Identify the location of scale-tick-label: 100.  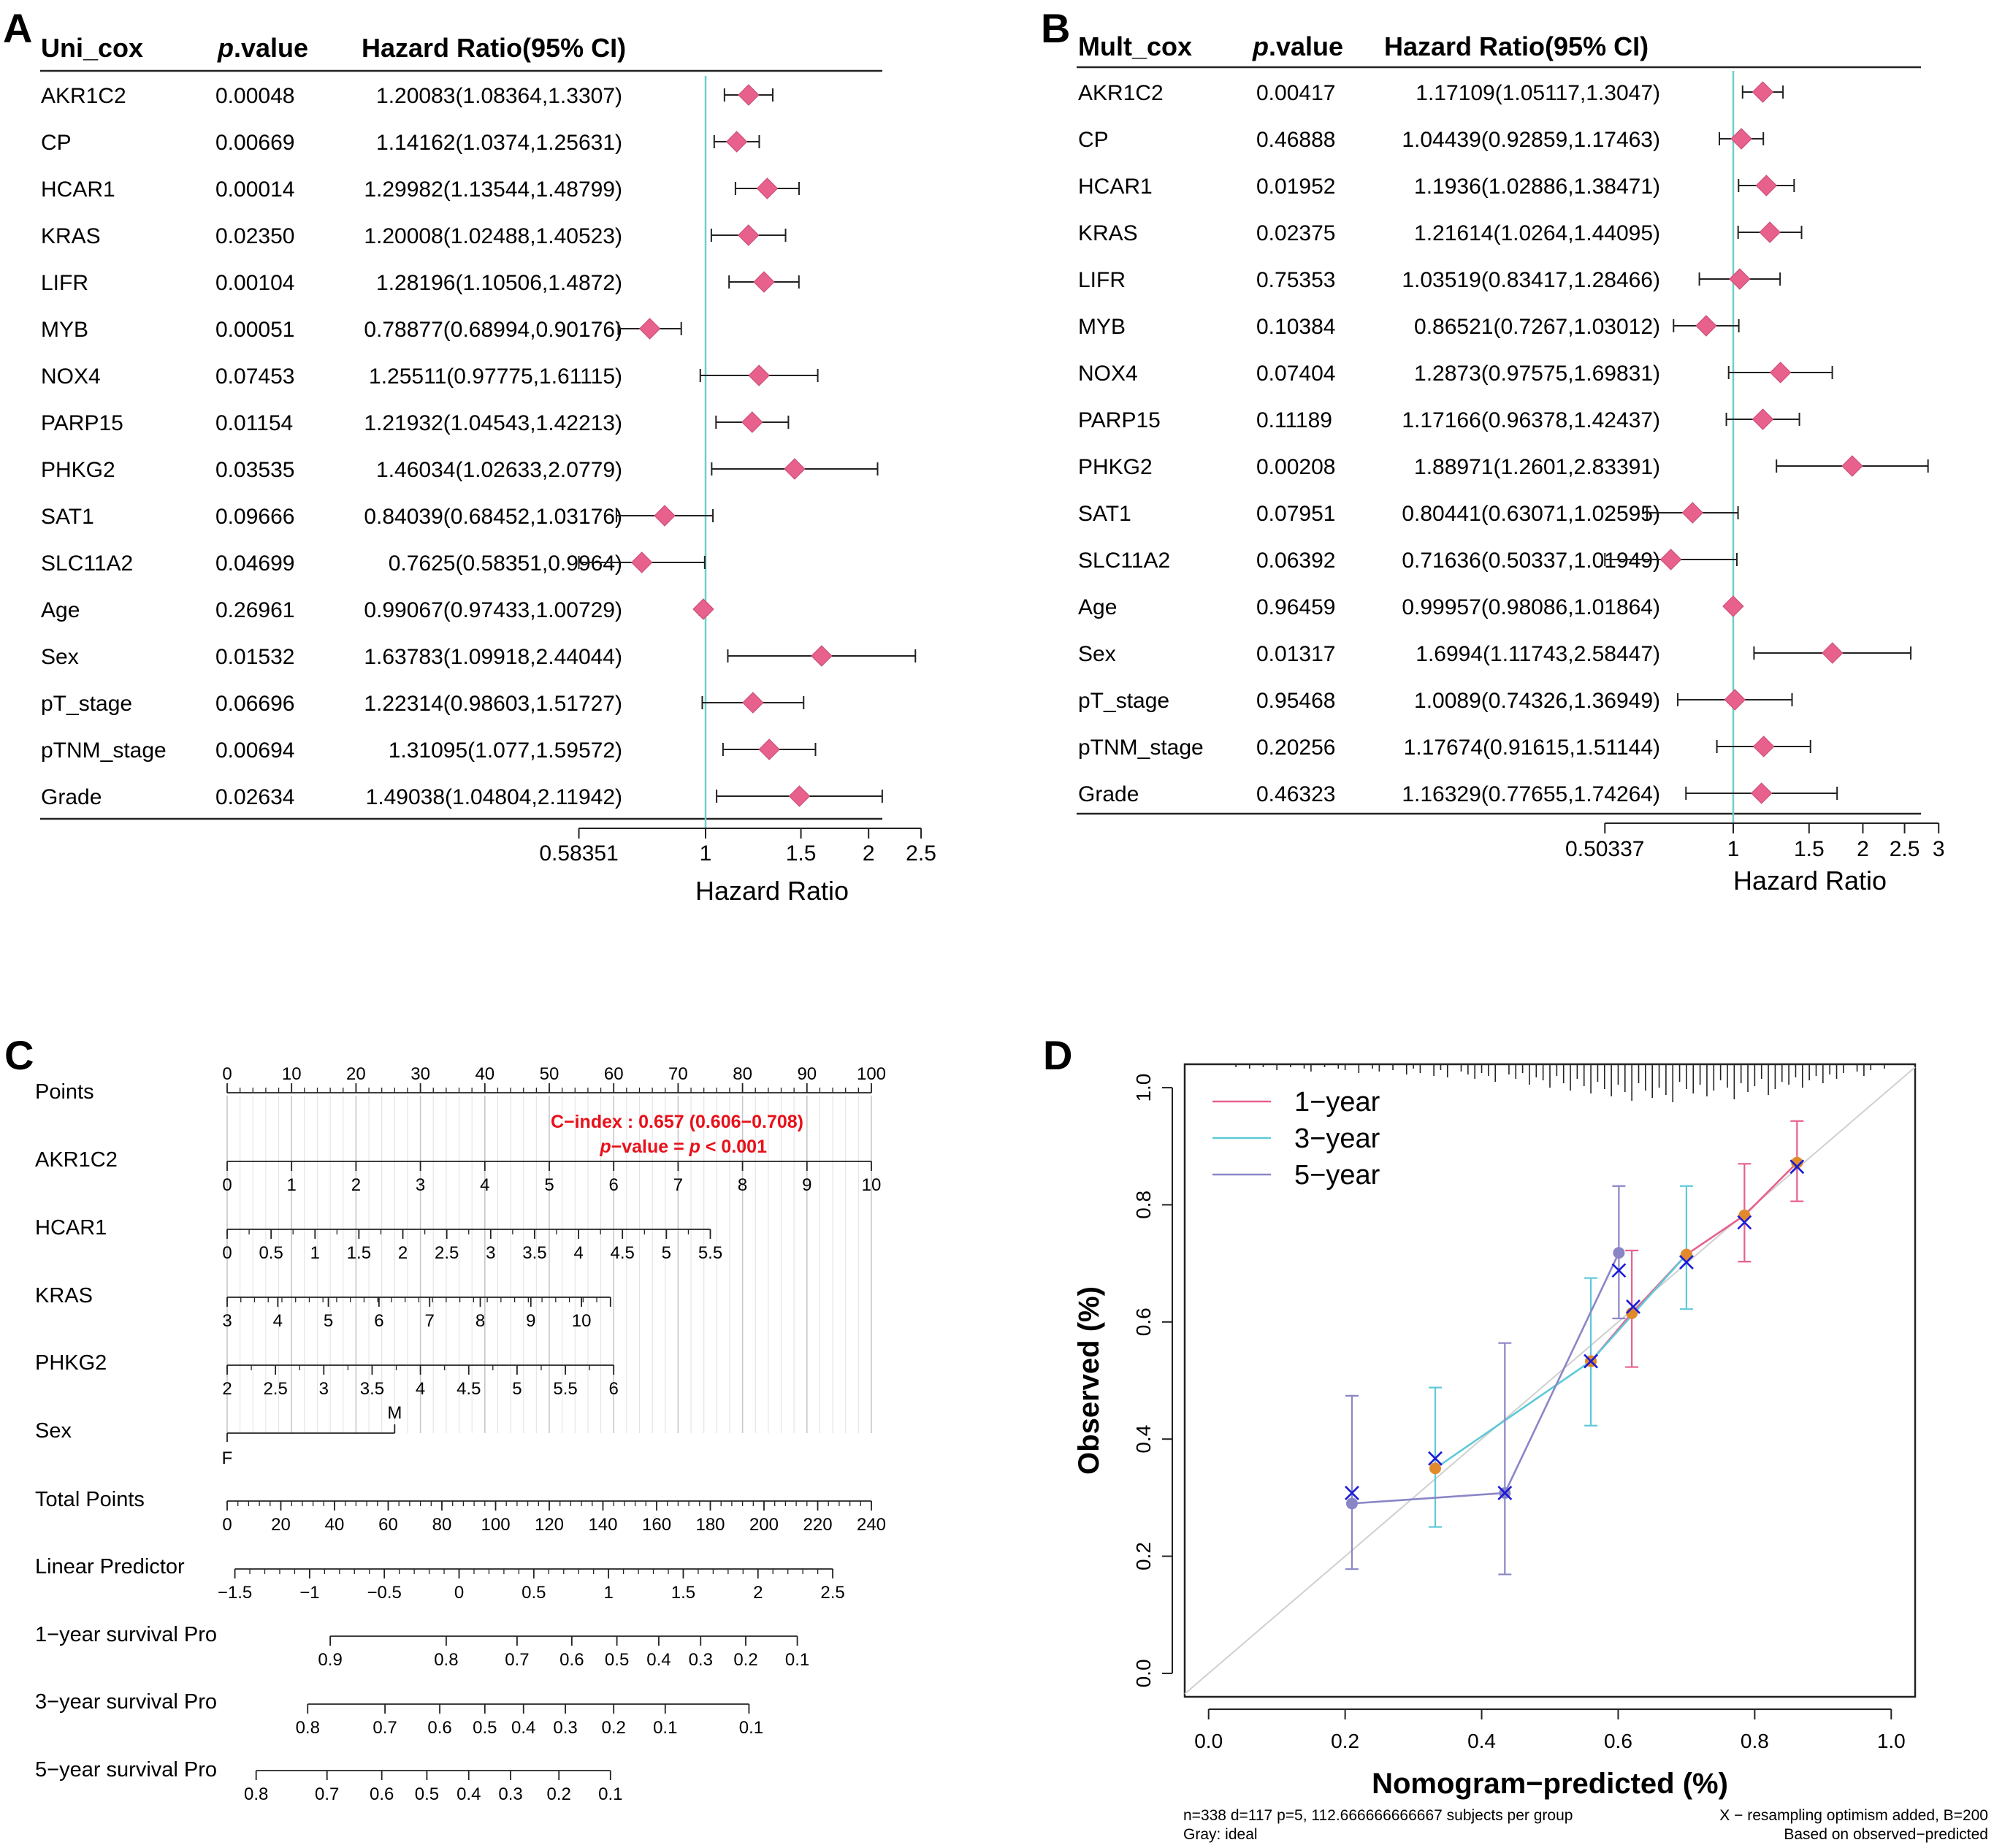
(496, 1525).